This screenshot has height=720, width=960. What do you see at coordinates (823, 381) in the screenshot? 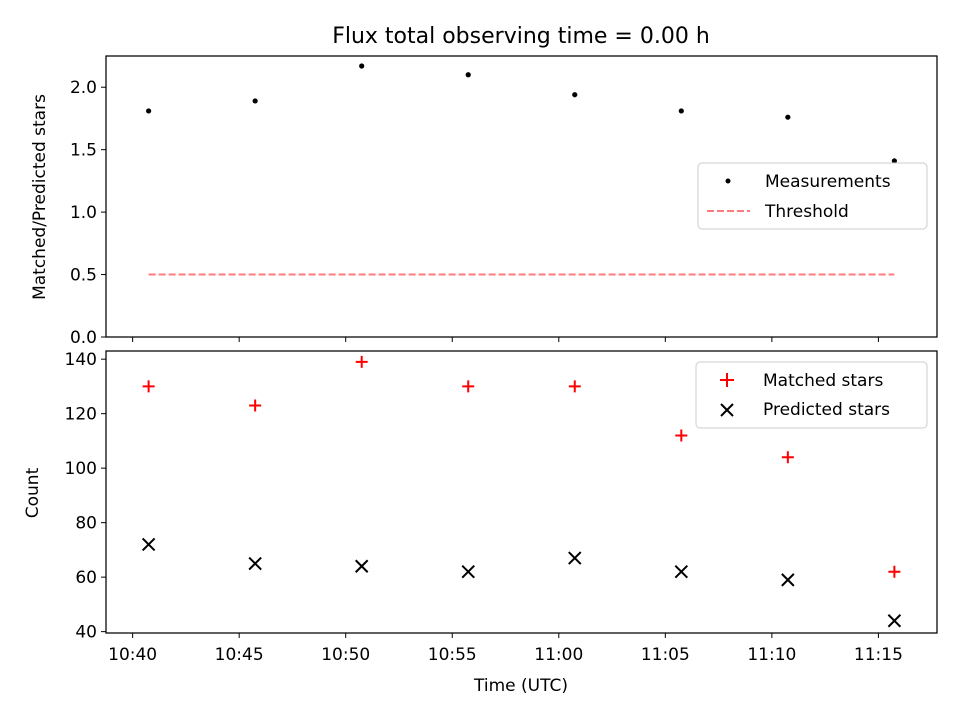
I see `legend-label-matched: Matched stars` at bounding box center [823, 381].